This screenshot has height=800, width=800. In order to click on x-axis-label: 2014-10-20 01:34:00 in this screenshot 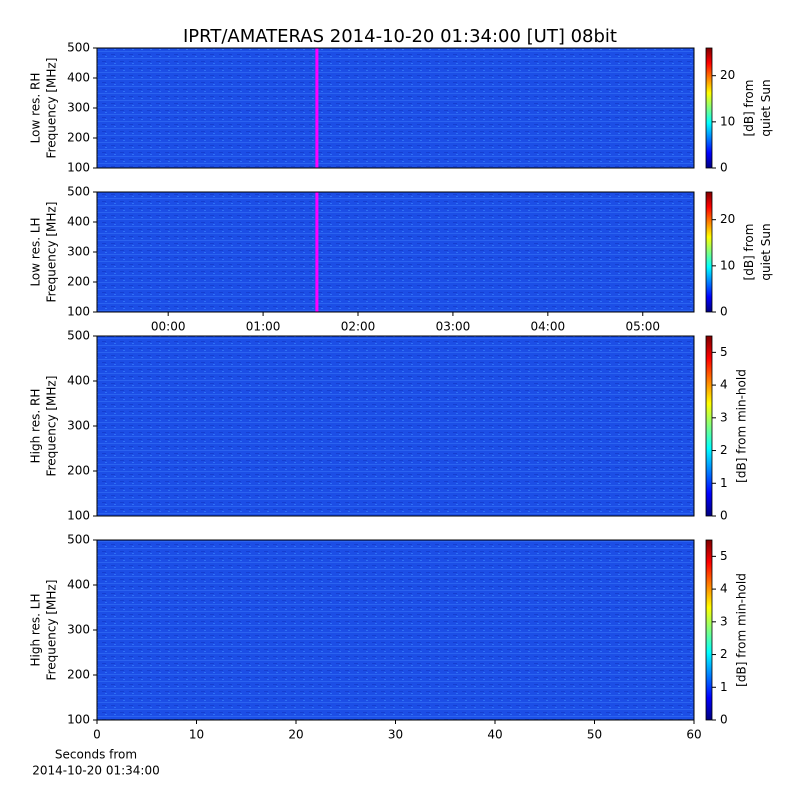, I will do `click(95, 771)`.